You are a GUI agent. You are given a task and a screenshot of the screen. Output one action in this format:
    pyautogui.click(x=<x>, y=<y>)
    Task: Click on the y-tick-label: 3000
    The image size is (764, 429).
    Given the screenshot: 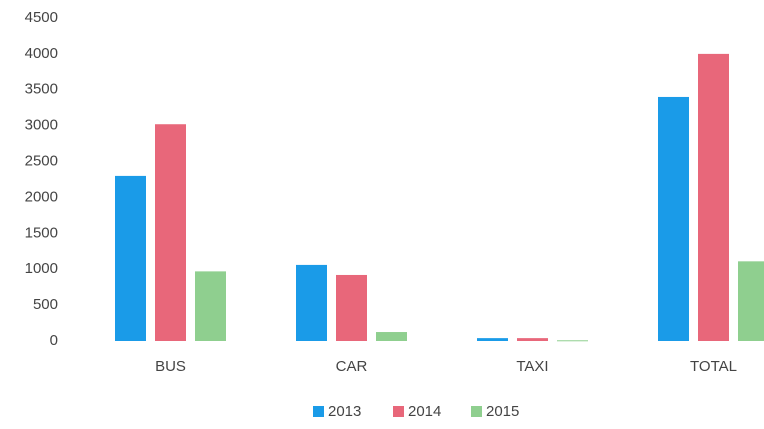 What is the action you would take?
    pyautogui.click(x=41, y=125)
    